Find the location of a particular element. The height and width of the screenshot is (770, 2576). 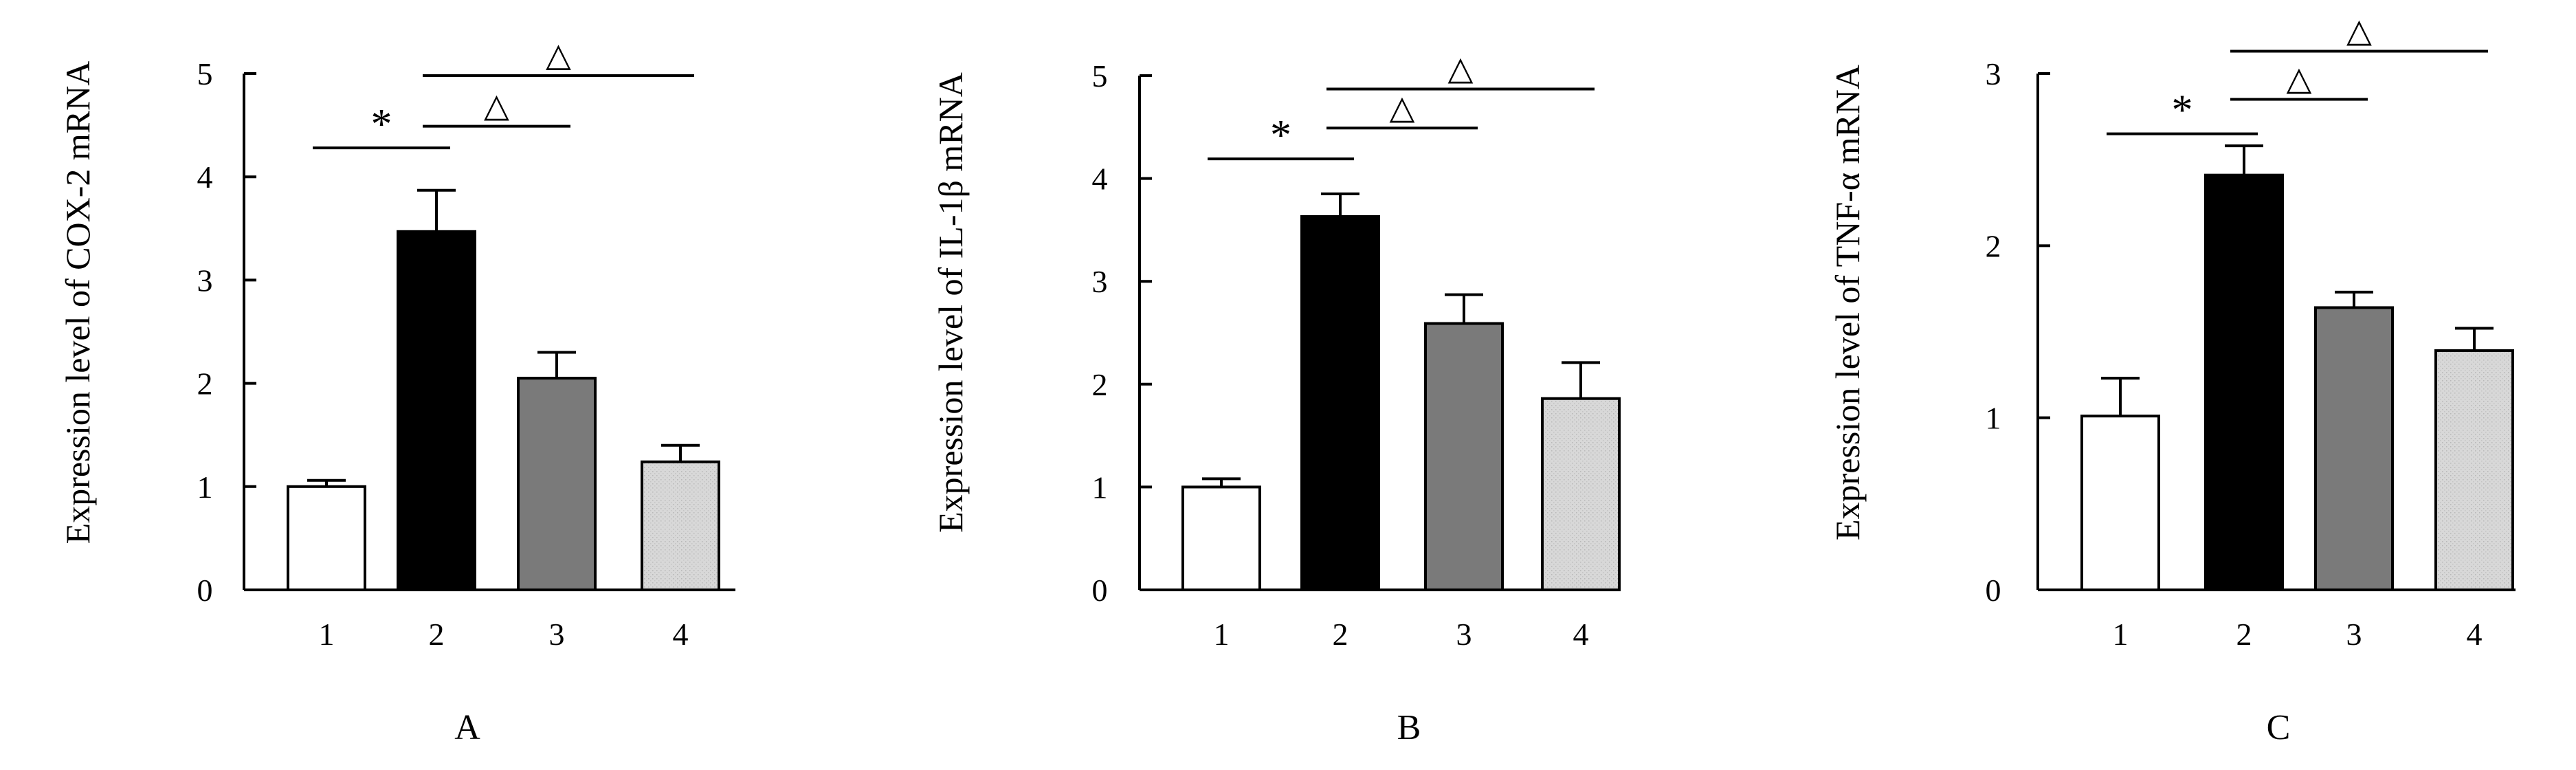

panel-label: A is located at coordinates (467, 727).